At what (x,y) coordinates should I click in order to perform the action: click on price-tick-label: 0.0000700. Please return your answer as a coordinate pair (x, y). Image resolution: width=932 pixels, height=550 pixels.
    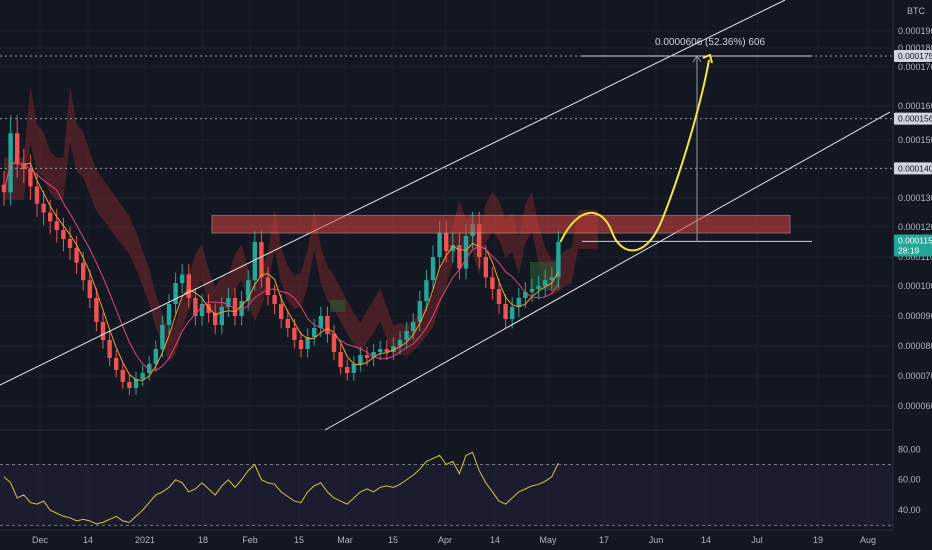
    Looking at the image, I should click on (915, 376).